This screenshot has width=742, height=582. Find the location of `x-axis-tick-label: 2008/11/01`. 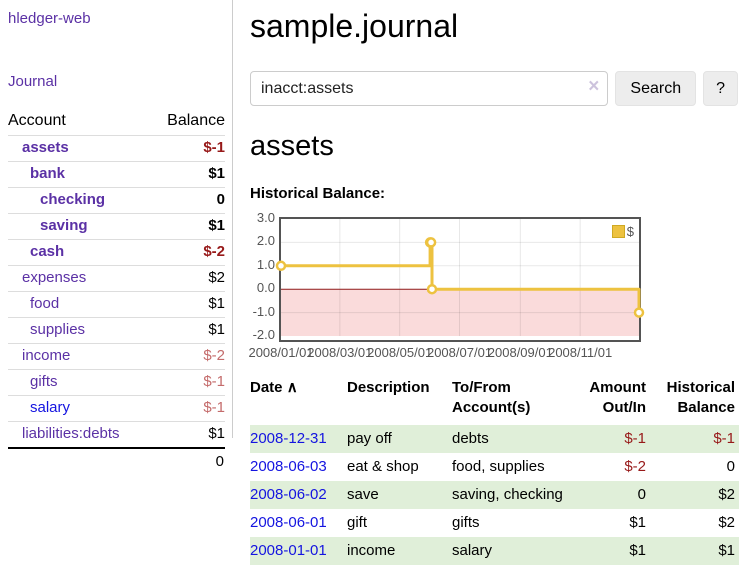

x-axis-tick-label: 2008/11/01 is located at coordinates (580, 352).